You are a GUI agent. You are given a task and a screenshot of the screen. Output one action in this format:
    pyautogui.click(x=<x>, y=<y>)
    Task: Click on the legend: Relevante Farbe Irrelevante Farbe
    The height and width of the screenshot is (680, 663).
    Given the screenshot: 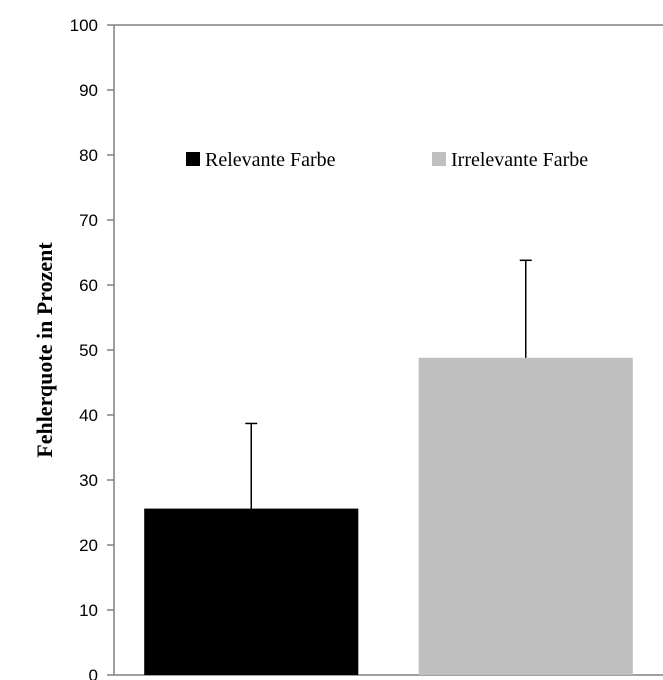 What is the action you would take?
    pyautogui.click(x=387, y=160)
    